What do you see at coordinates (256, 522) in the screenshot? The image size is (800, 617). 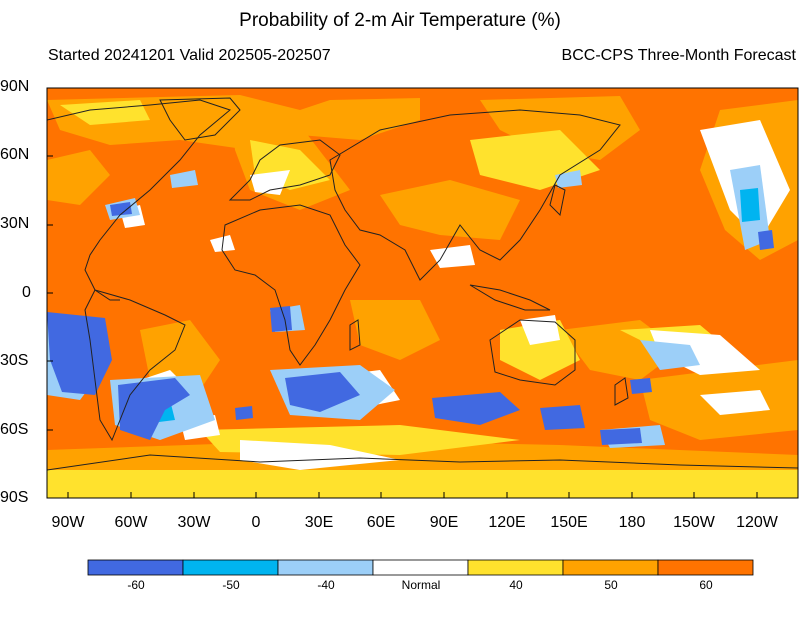 I see `lon-label-0: 0` at bounding box center [256, 522].